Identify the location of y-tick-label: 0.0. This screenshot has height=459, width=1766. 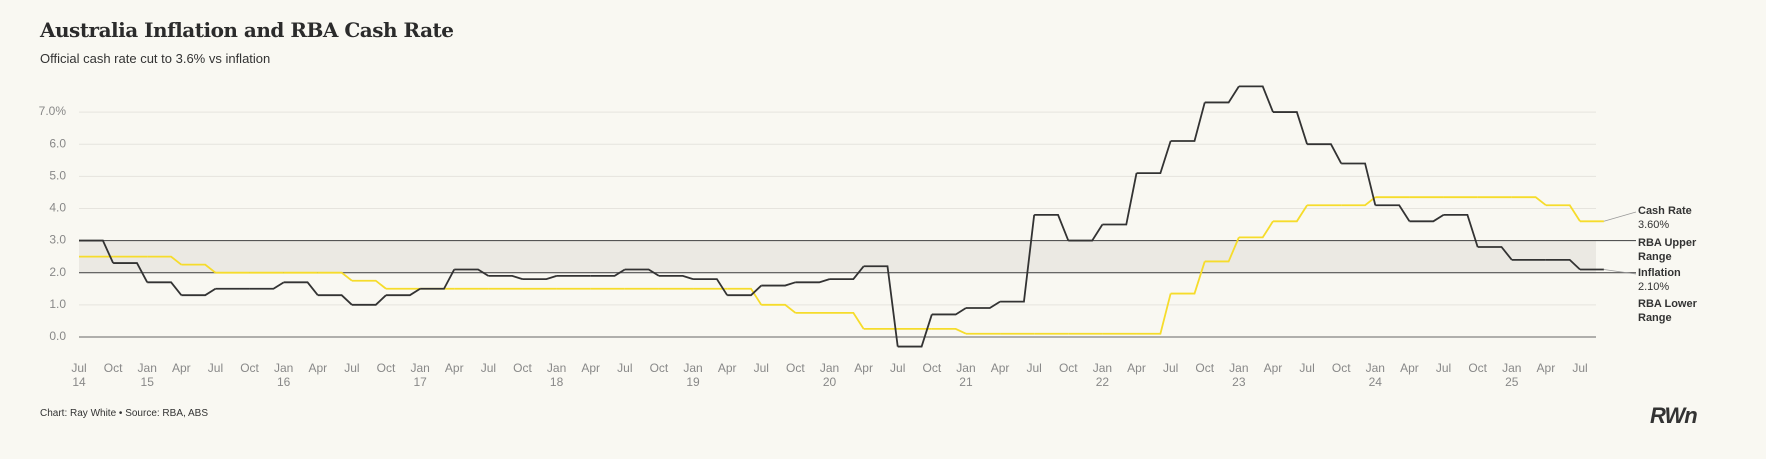
(57, 336).